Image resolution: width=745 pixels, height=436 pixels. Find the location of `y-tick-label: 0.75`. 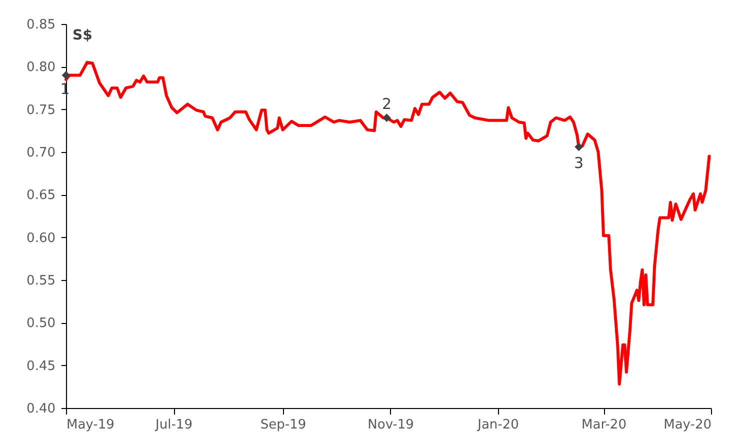

y-tick-label: 0.75 is located at coordinates (41, 110).